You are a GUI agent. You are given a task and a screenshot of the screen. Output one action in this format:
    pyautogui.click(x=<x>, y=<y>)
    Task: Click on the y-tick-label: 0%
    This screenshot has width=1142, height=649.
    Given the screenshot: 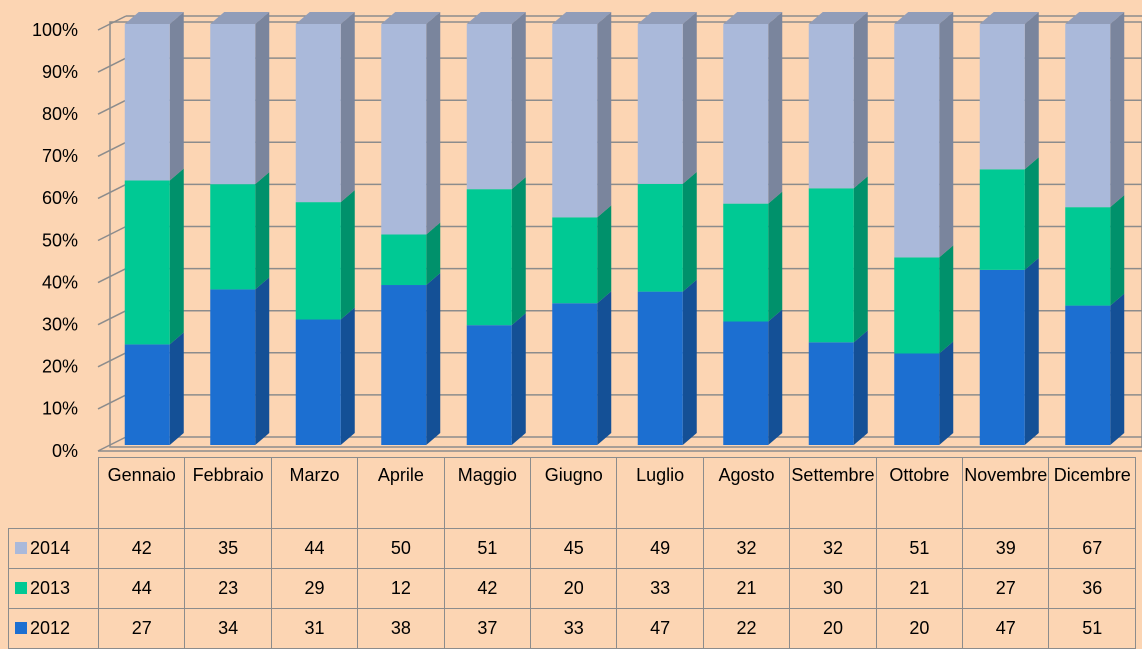 What is the action you would take?
    pyautogui.click(x=65, y=451)
    